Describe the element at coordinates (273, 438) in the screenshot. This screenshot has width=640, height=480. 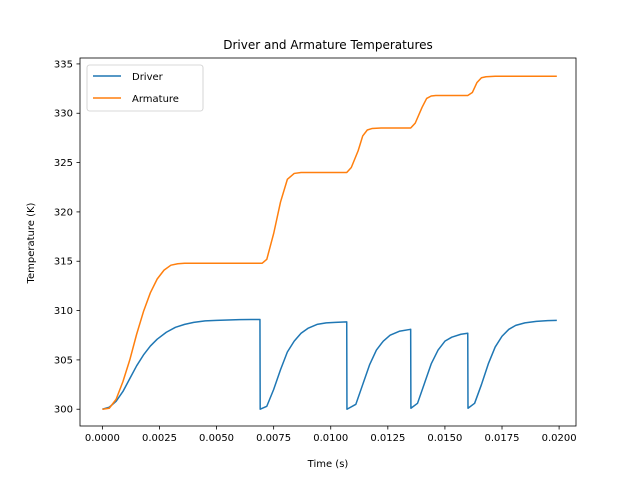
I see `x-tick-label: 0.0075` at that location.